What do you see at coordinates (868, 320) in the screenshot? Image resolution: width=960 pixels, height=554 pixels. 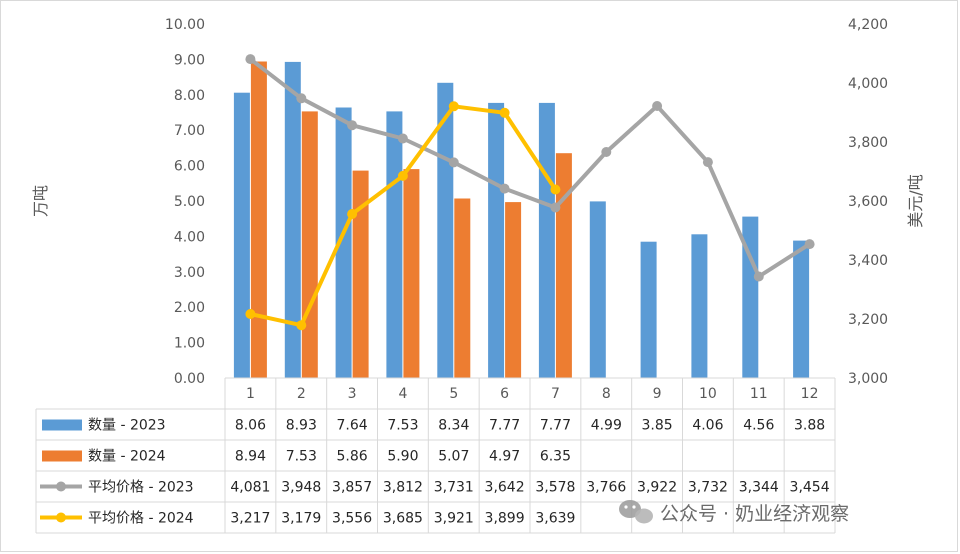 I see `right-tick-label: 3,200` at bounding box center [868, 320].